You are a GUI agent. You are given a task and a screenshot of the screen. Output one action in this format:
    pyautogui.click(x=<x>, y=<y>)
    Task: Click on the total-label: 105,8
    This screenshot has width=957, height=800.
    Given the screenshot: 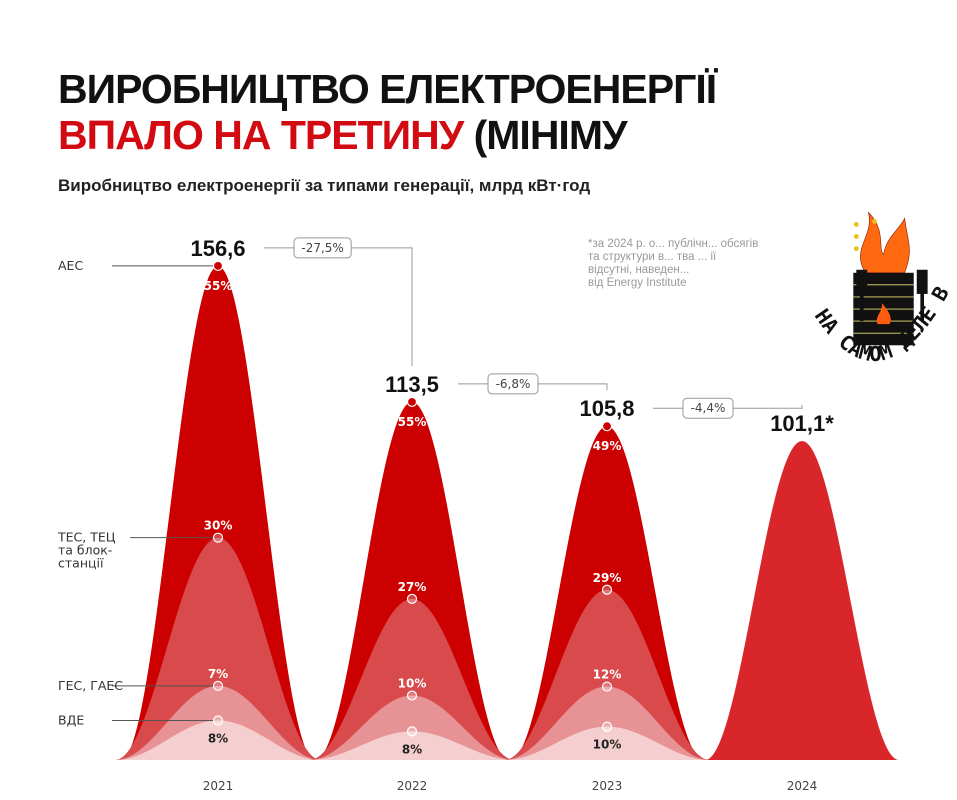 What is the action you would take?
    pyautogui.click(x=606, y=408)
    